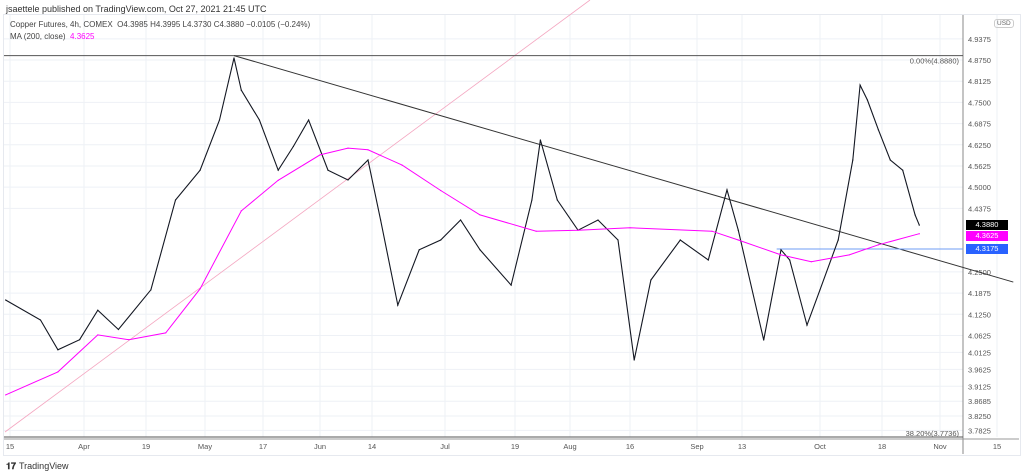 This screenshot has width=1024, height=476. I want to click on y-tick-label: 3.9125, so click(979, 386).